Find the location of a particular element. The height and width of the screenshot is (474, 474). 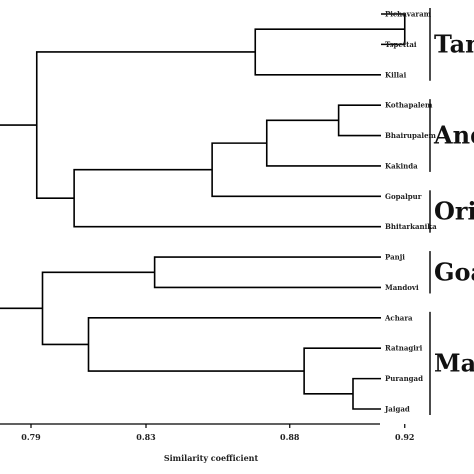

x-axis-ticks: 0.79 0.83 0.88 0.92 is located at coordinates (217, 433).